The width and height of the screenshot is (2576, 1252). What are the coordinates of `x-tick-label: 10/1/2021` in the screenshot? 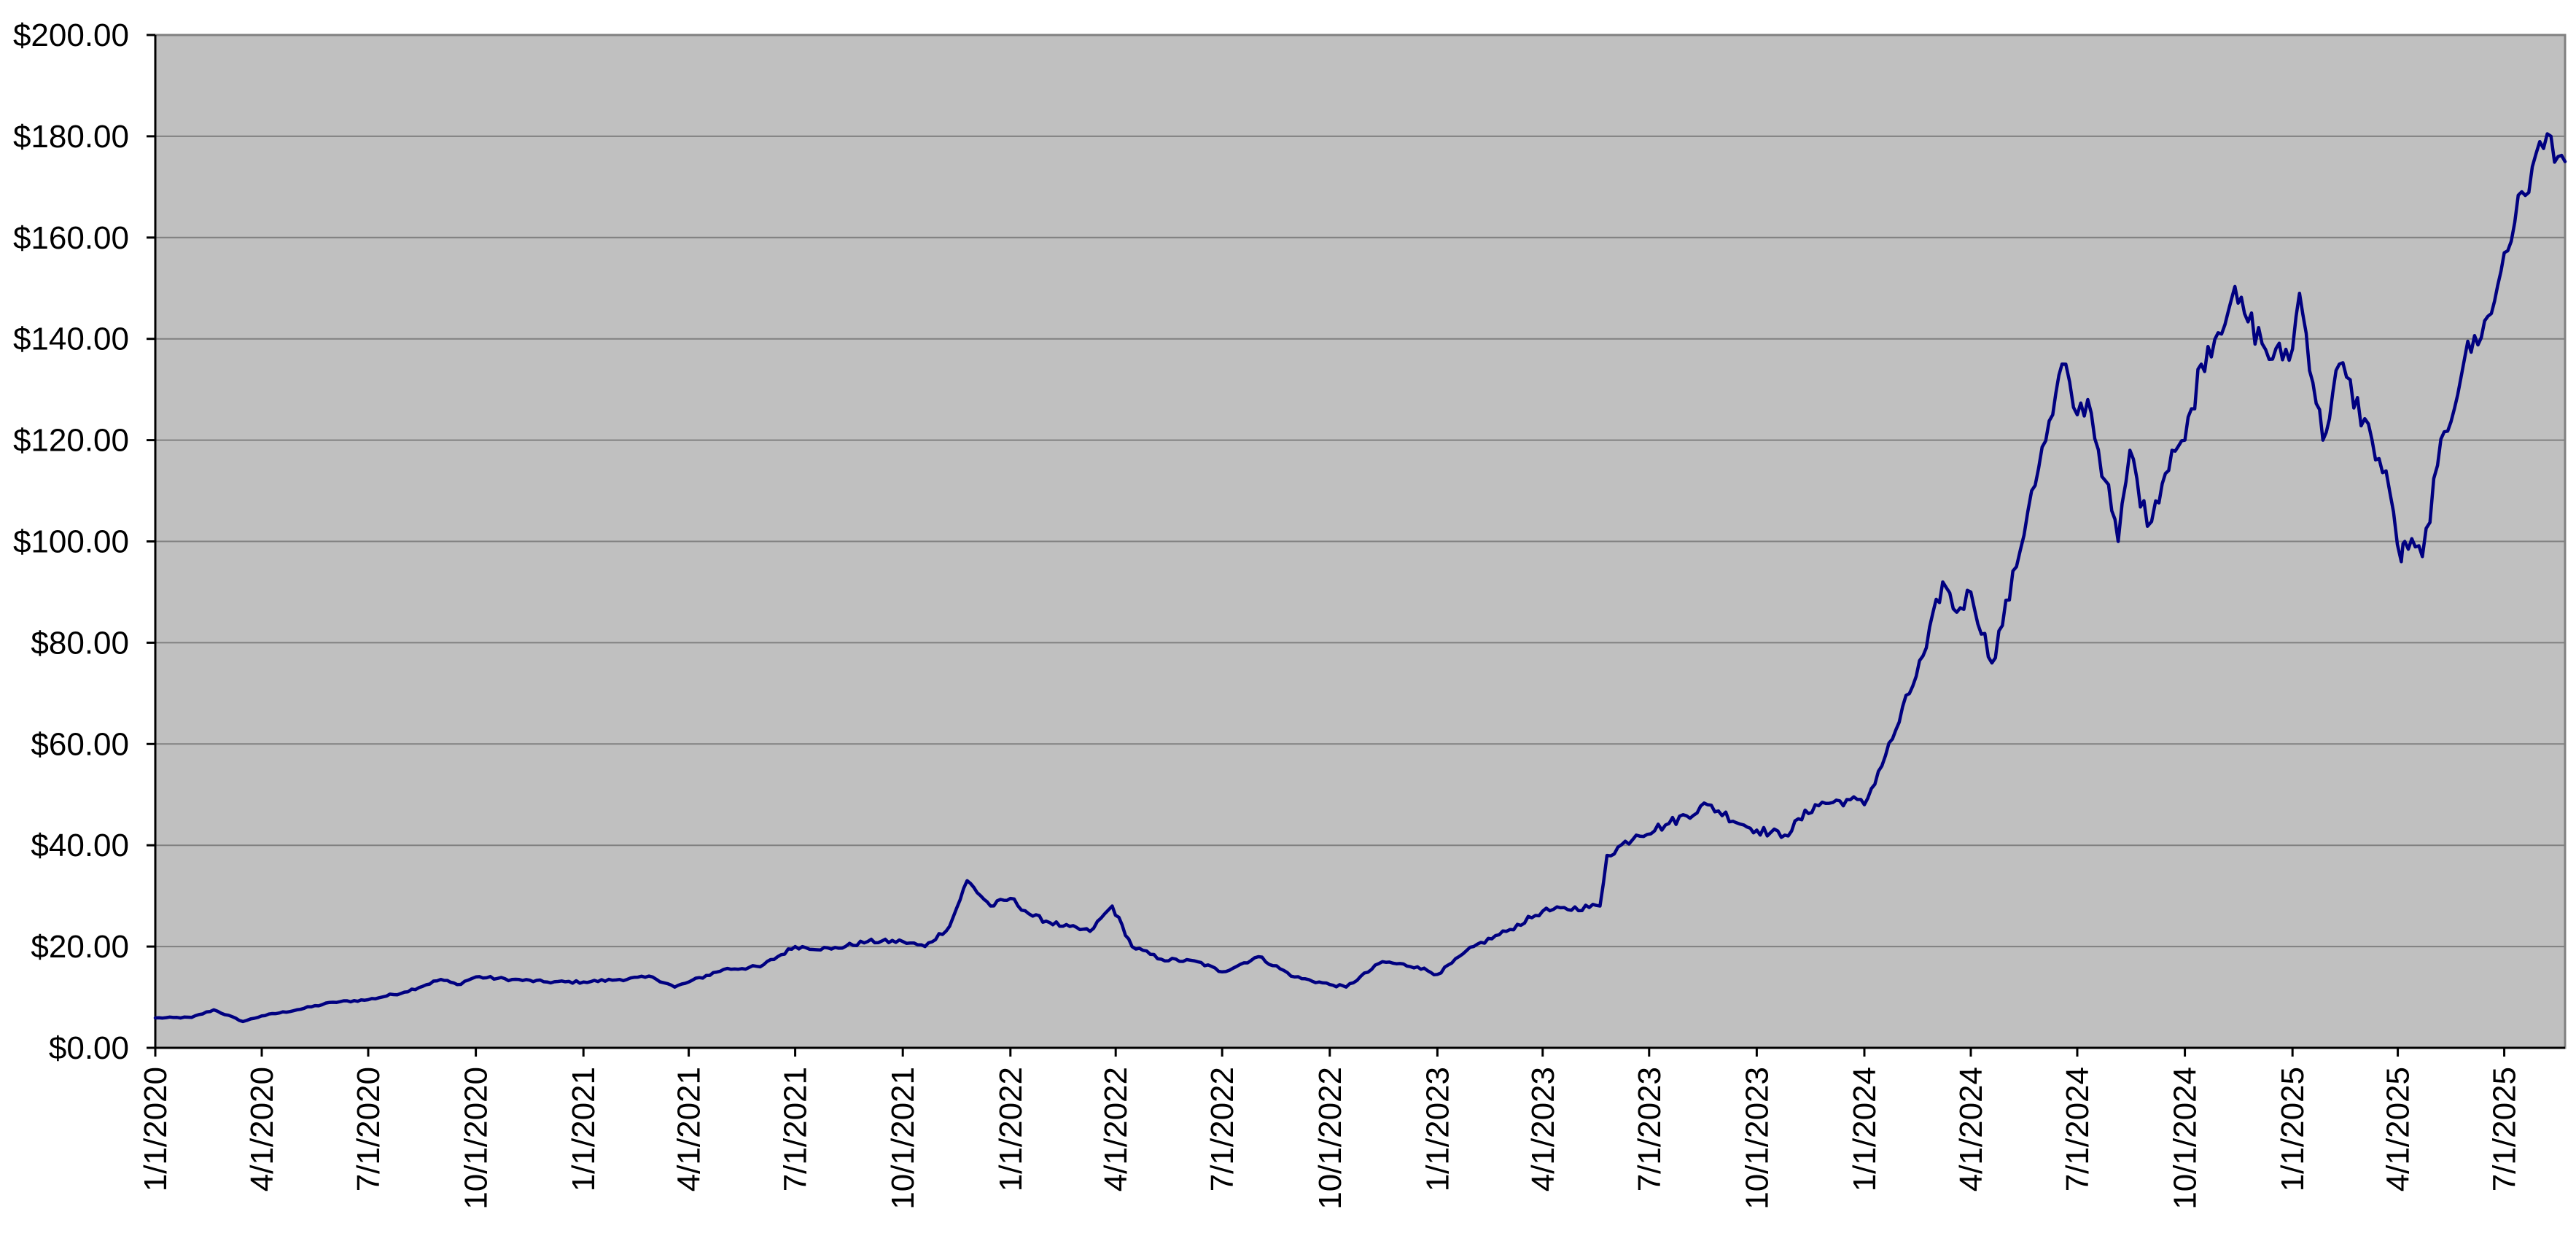 It's located at (903, 1138).